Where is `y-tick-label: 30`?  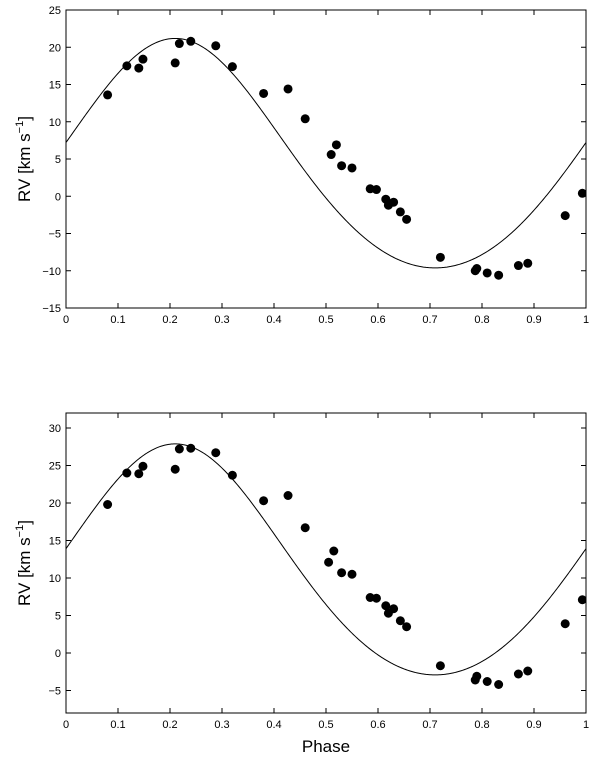
y-tick-label: 30 is located at coordinates (55, 429).